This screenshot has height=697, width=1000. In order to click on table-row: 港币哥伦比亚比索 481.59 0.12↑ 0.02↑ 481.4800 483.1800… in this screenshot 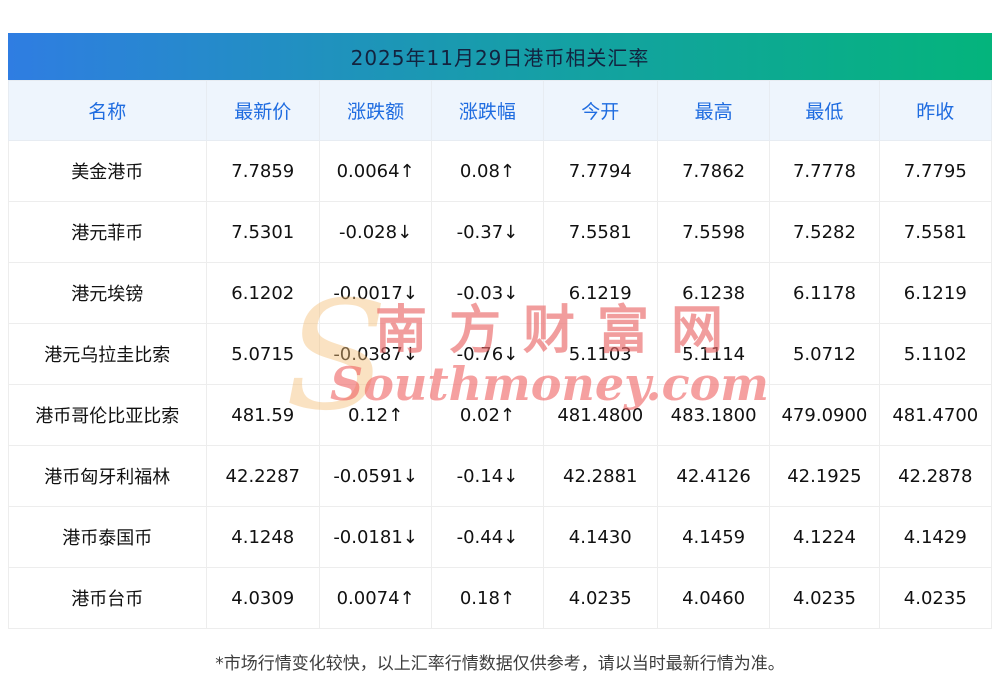, I will do `click(500, 415)`.